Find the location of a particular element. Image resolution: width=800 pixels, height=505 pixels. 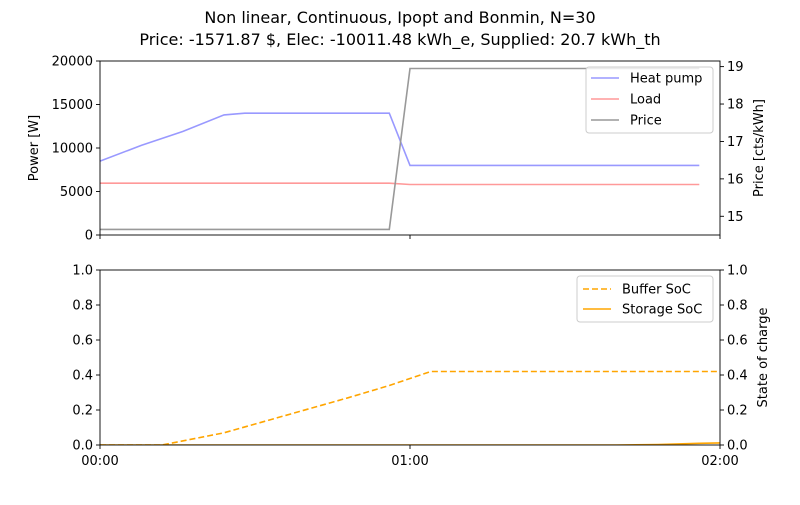

y-left-tick-label: 0.2 is located at coordinates (82, 411).